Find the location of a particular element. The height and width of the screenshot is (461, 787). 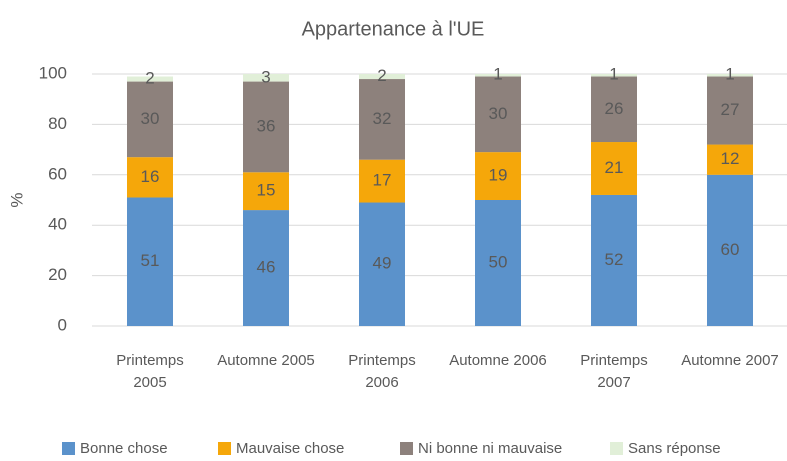

y-tick-label: 100 is located at coordinates (53, 72).